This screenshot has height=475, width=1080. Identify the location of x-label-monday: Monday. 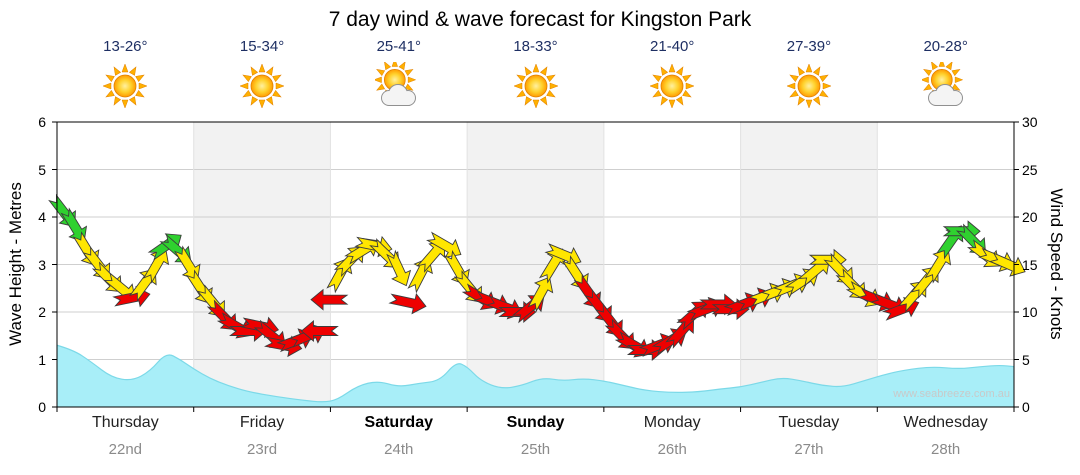
(672, 422).